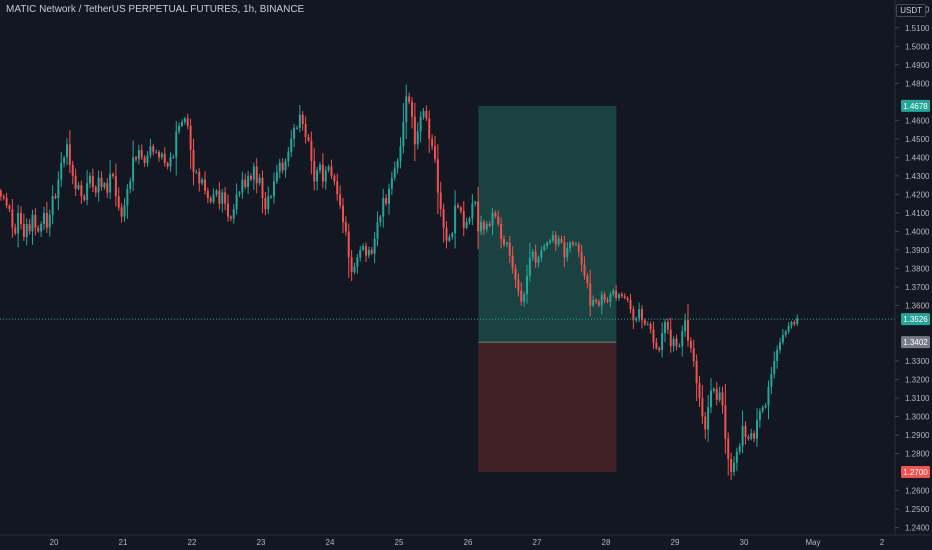 The height and width of the screenshot is (550, 932). I want to click on time-tick-label: 29, so click(675, 542).